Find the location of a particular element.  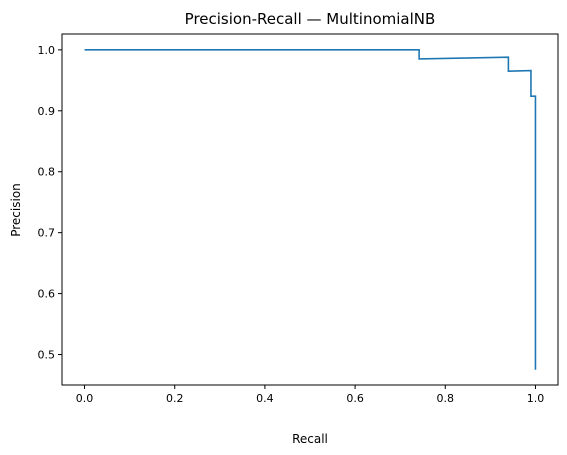

x-tick-label: 0.6 is located at coordinates (355, 398).